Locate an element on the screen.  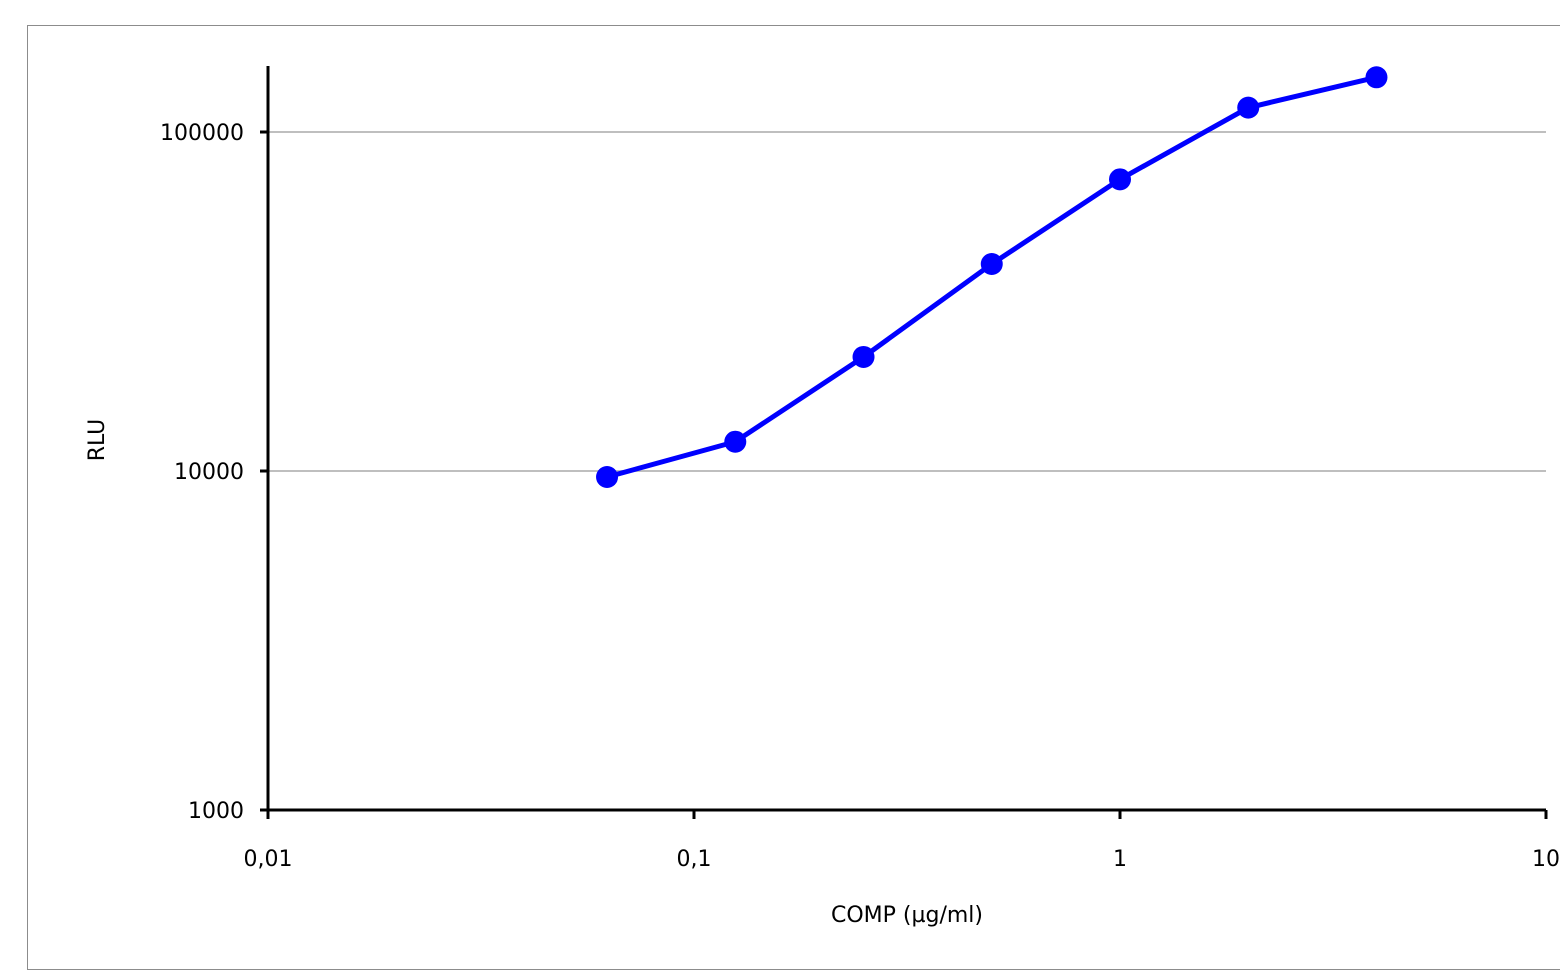
x-tick-label: 10 is located at coordinates (1546, 859).